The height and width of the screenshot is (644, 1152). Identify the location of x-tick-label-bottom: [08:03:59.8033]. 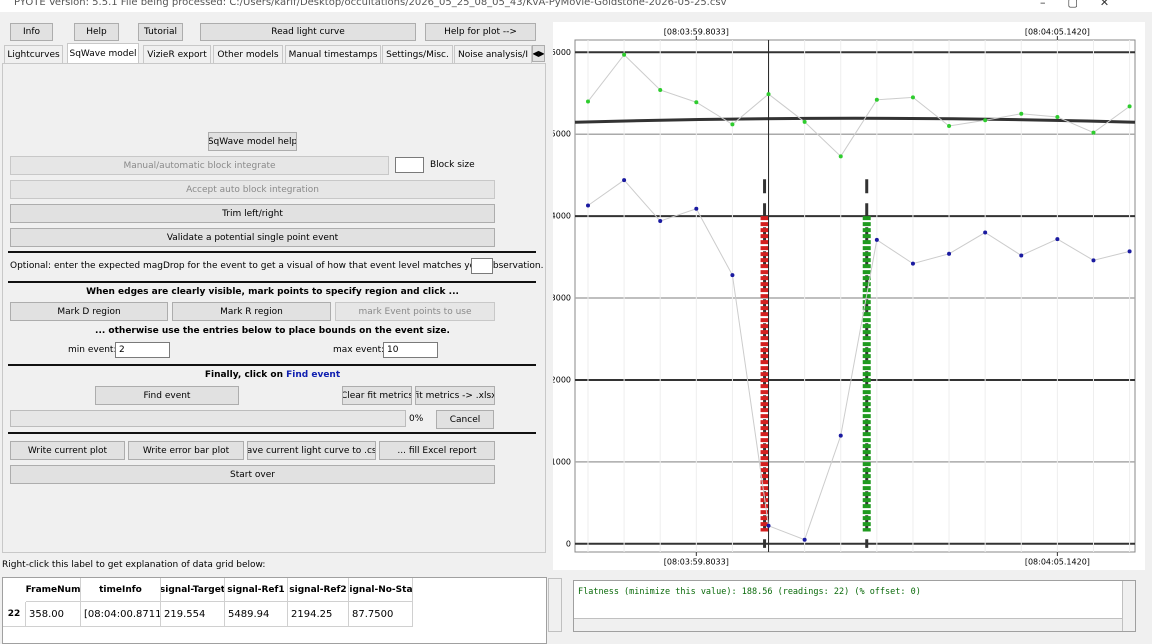
(696, 562).